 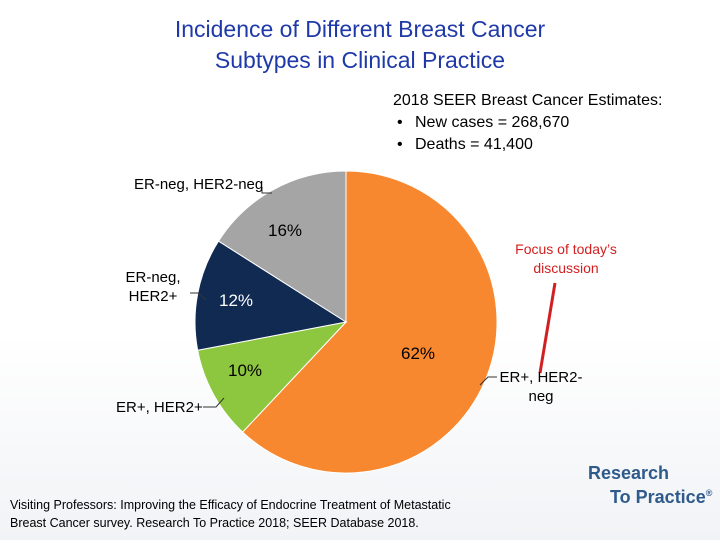 What do you see at coordinates (541, 387) in the screenshot?
I see `label-er-pos-her2-neg: ER+, HER2- neg` at bounding box center [541, 387].